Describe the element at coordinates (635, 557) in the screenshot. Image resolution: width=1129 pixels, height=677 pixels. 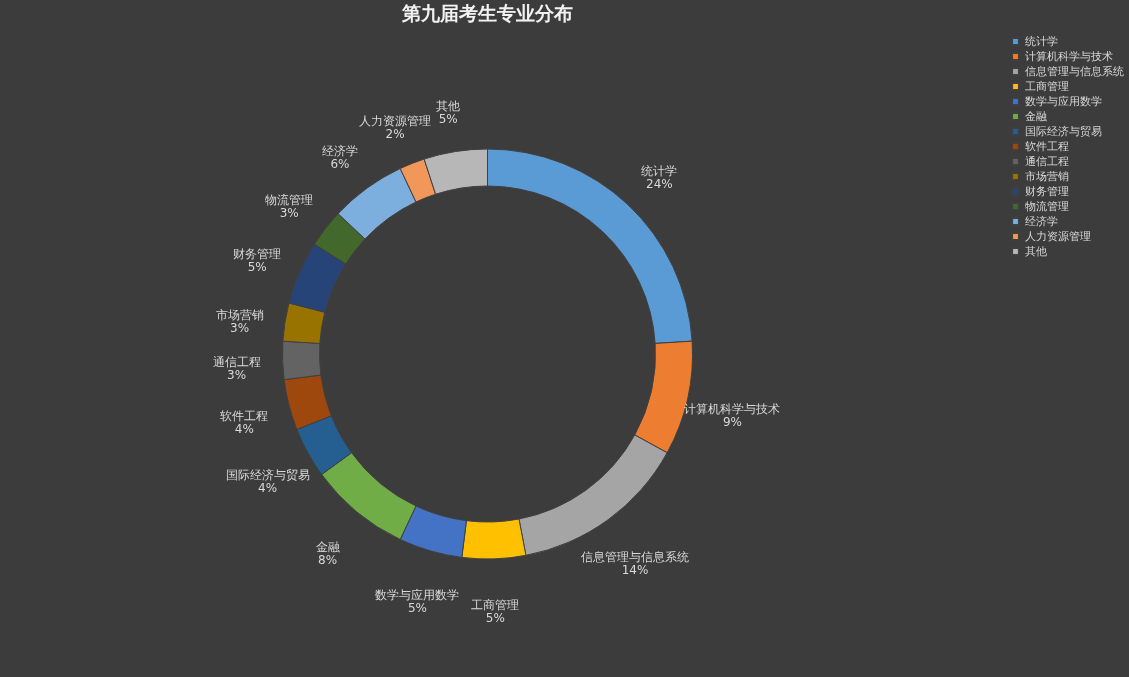
I see `slice-label: 信息管理与信息系统` at that location.